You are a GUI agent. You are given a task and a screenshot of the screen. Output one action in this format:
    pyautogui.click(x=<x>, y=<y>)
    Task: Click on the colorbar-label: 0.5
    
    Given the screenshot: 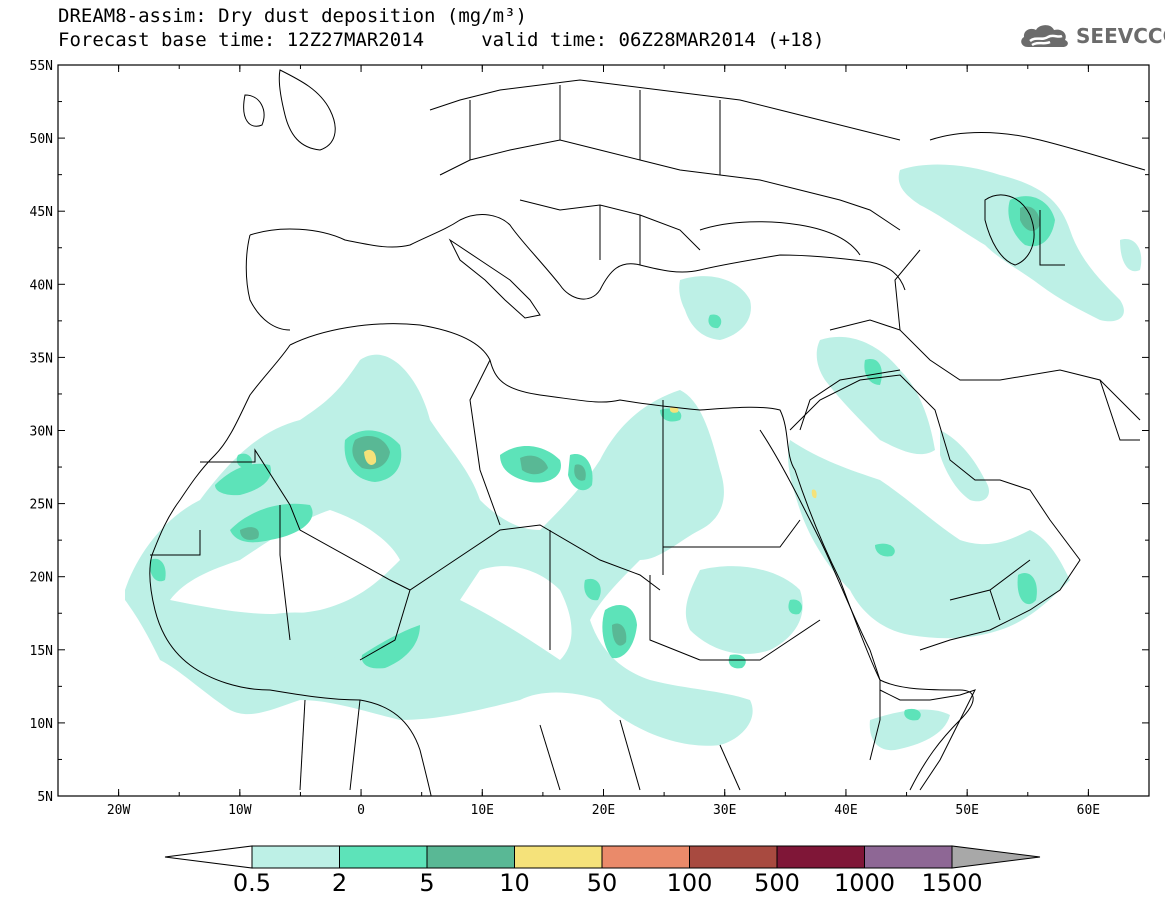 What is the action you would take?
    pyautogui.click(x=252, y=883)
    